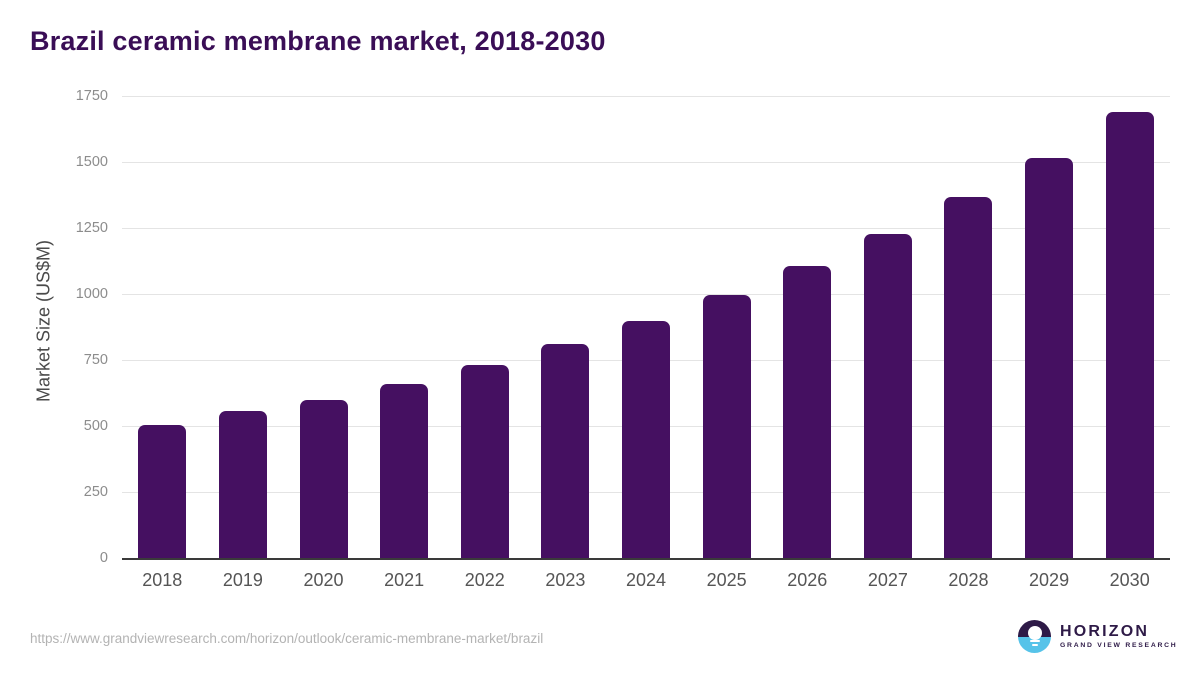 The width and height of the screenshot is (1200, 675). Describe the element at coordinates (968, 377) in the screenshot. I see `bar-2028` at that location.